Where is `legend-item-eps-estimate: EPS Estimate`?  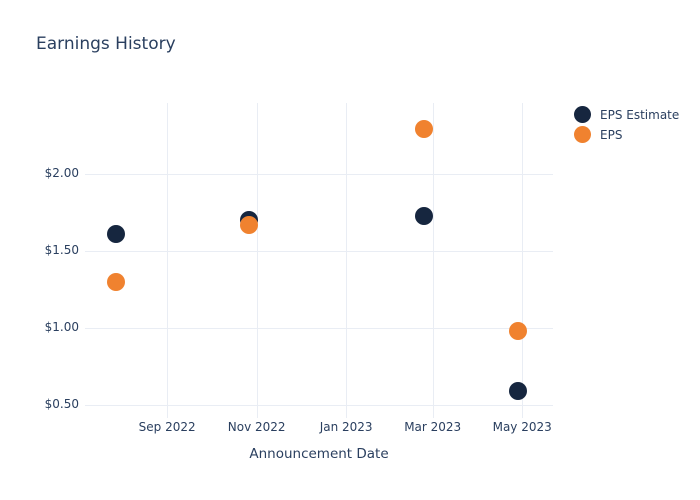 legend-item-eps-estimate: EPS Estimate is located at coordinates (626, 114).